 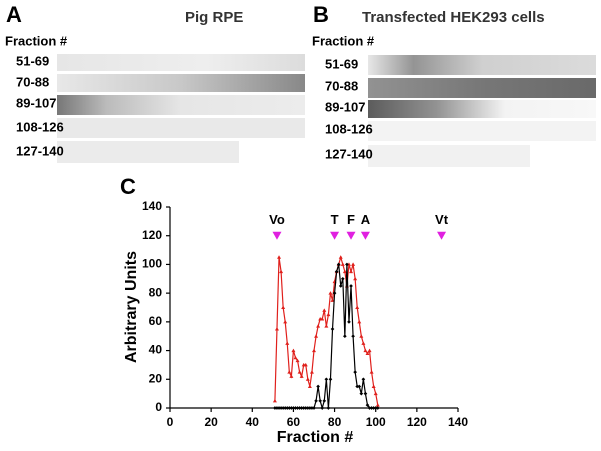 I want to click on y-axis-title: Arbitrary Units, so click(x=131, y=307).